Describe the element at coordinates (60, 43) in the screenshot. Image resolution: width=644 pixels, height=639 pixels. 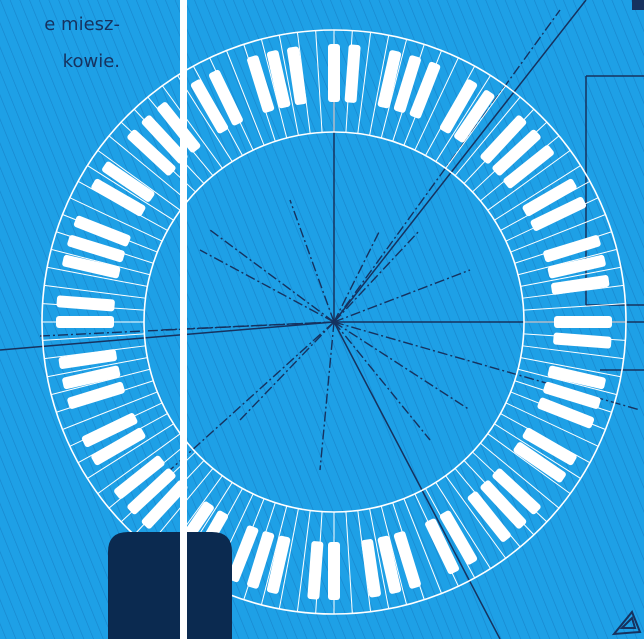
I see `text-fragment: e miesz- kowie.` at that location.